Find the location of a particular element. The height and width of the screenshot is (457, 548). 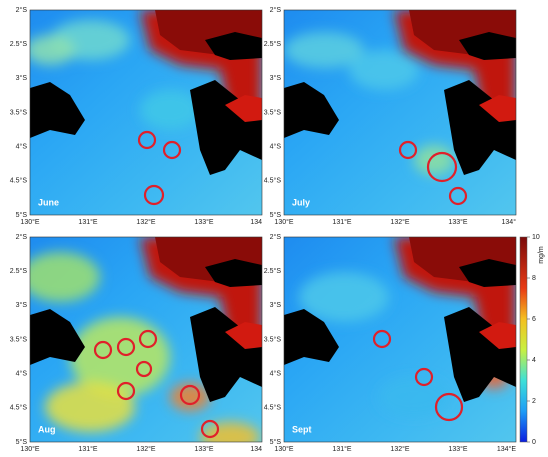

panel-label: June is located at coordinates (48, 202).